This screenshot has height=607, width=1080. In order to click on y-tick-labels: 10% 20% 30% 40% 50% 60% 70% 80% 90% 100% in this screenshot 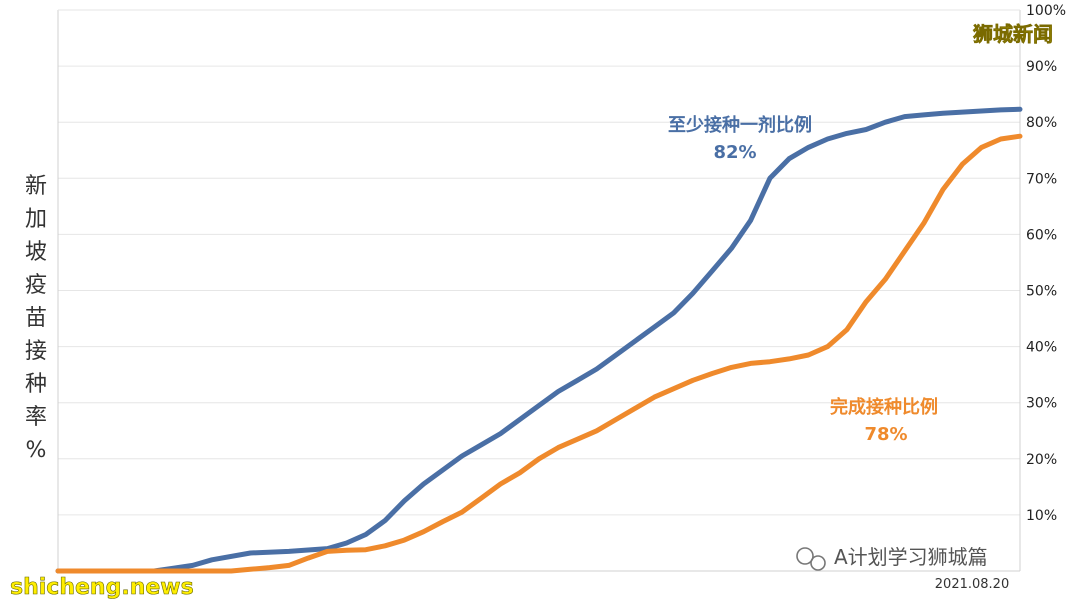, I will do `click(1046, 263)`.